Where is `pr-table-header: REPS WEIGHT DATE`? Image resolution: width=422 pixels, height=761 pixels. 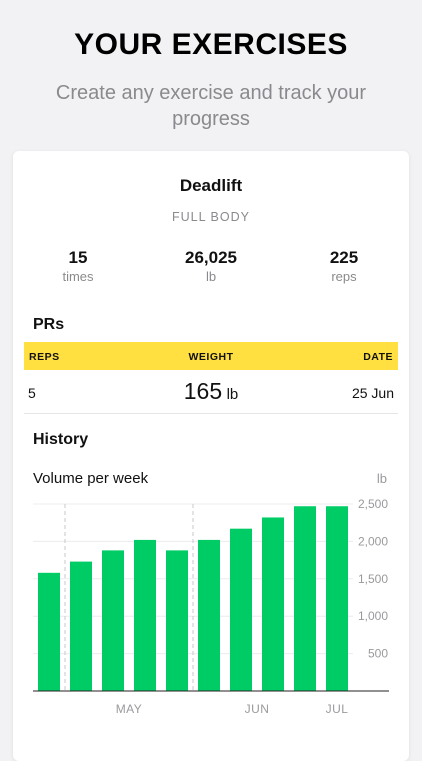 pr-table-header: REPS WEIGHT DATE is located at coordinates (211, 356).